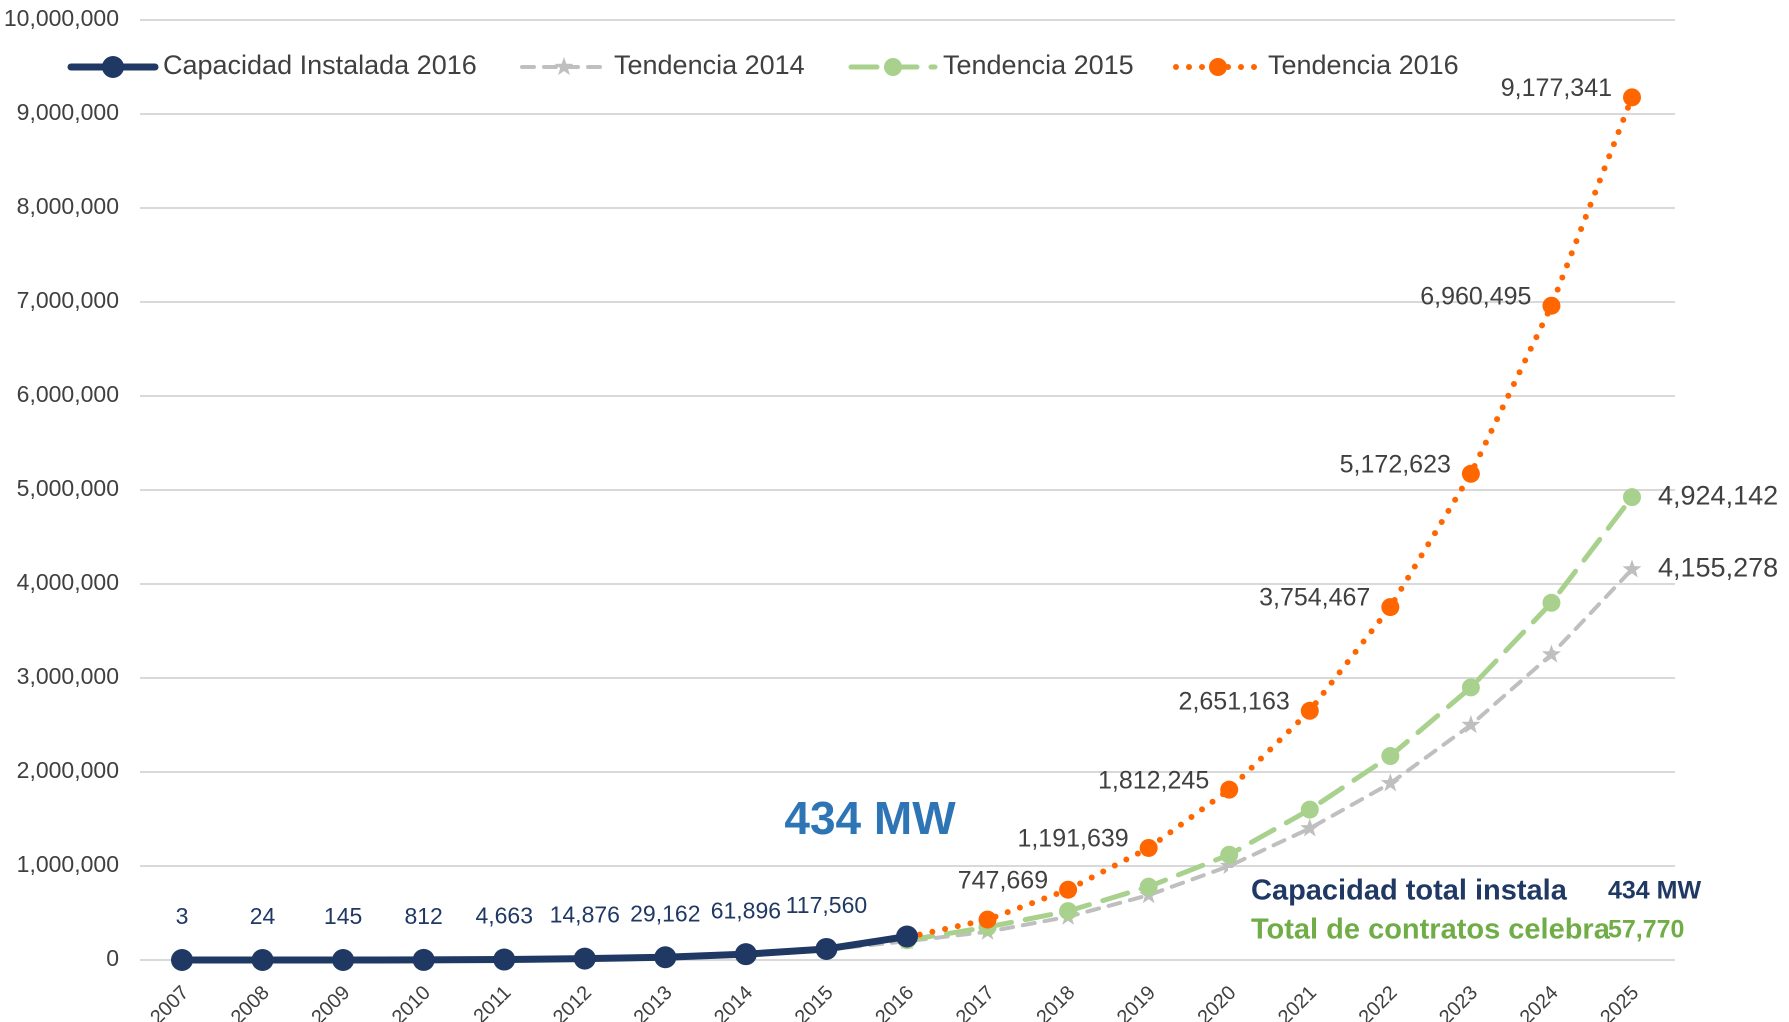  What do you see at coordinates (68, 676) in the screenshot?
I see `y-tick-label: 3,000,000` at bounding box center [68, 676].